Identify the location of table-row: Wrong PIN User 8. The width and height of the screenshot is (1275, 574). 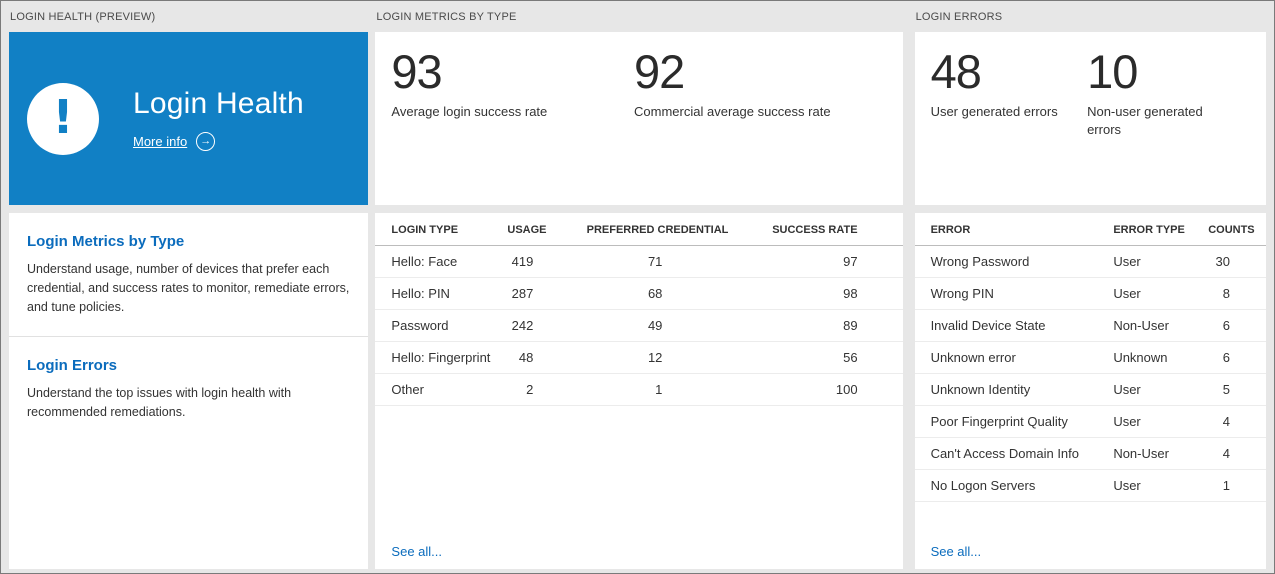
(1090, 293).